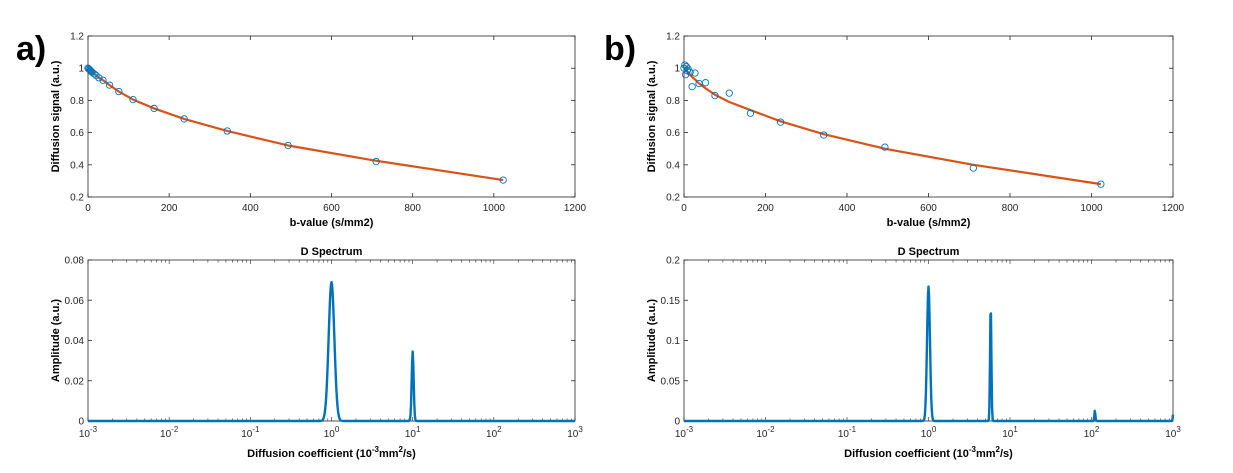 The height and width of the screenshot is (473, 1233). What do you see at coordinates (929, 252) in the screenshot?
I see `b-spectrum-title: D Spectrum` at bounding box center [929, 252].